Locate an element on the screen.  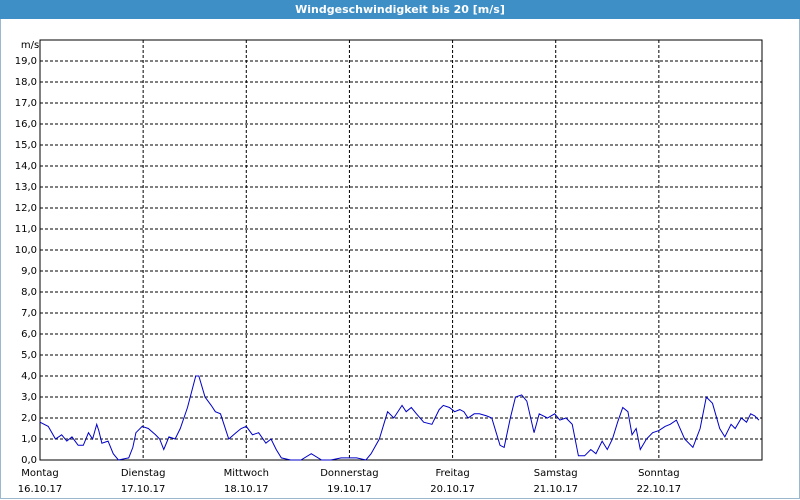
x-tick-date: 19.10.17 is located at coordinates (349, 489).